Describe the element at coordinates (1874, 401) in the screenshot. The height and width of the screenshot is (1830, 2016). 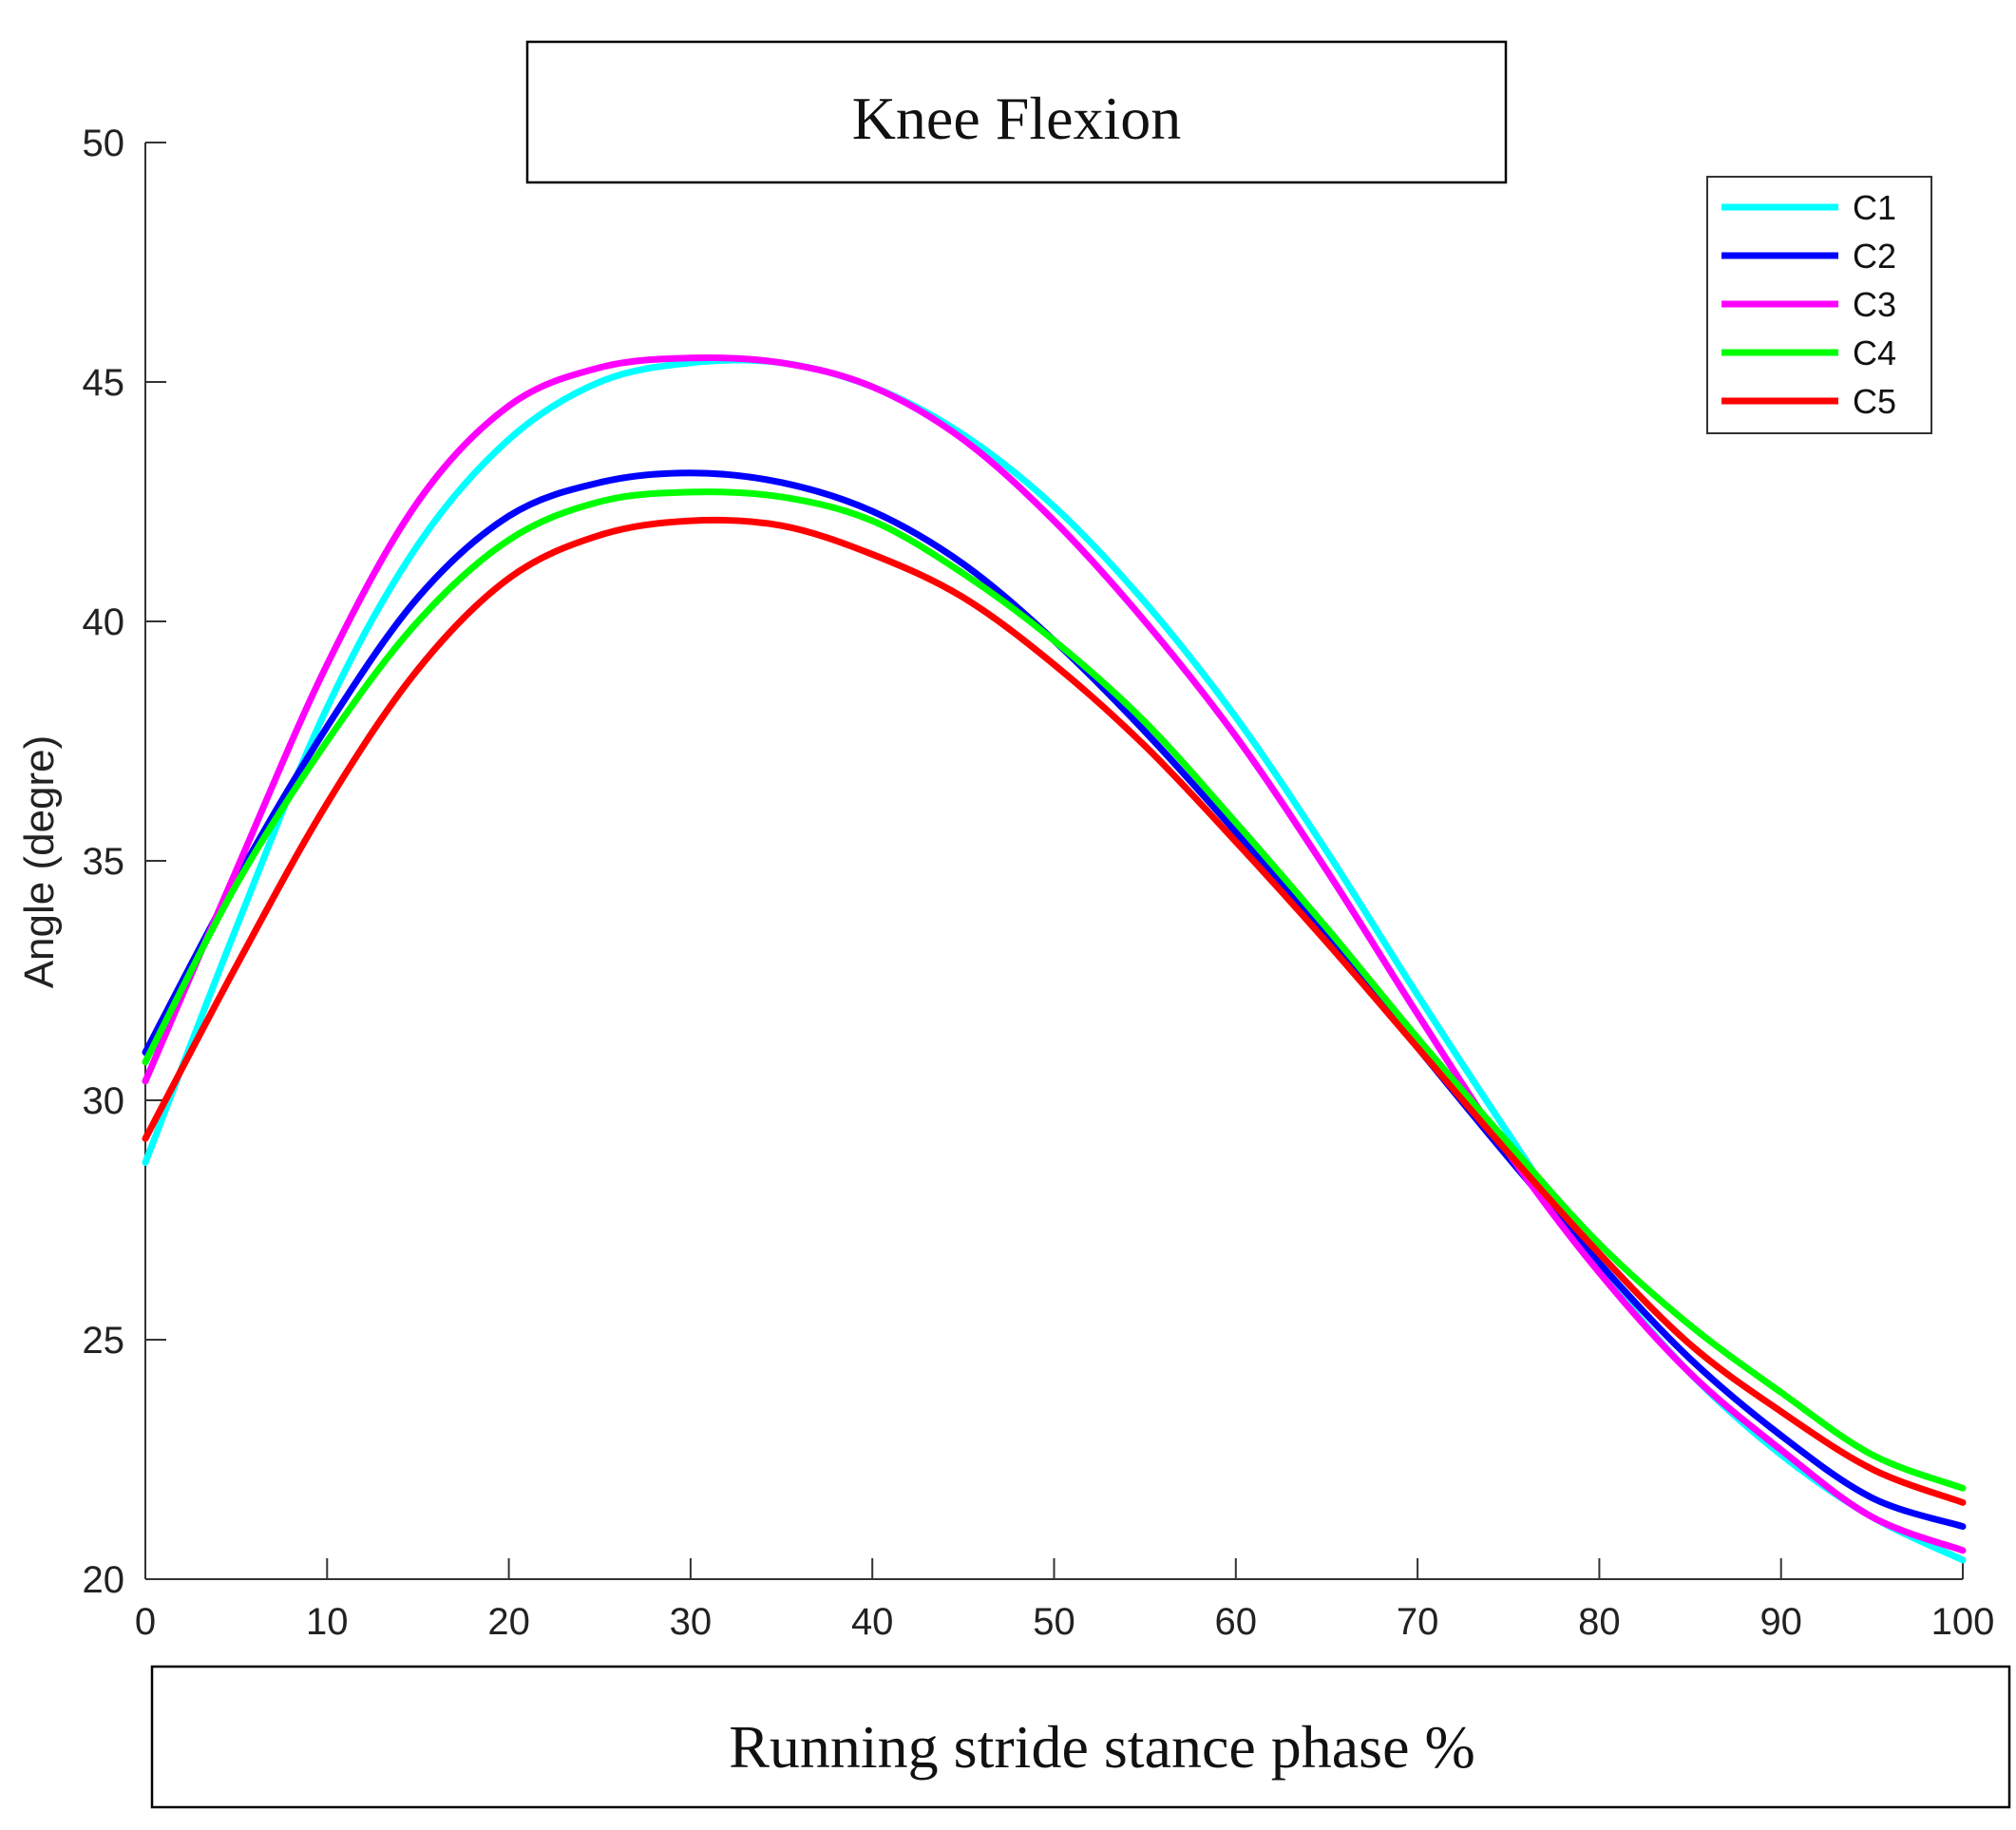
I see `legend-label-c5: C5` at that location.